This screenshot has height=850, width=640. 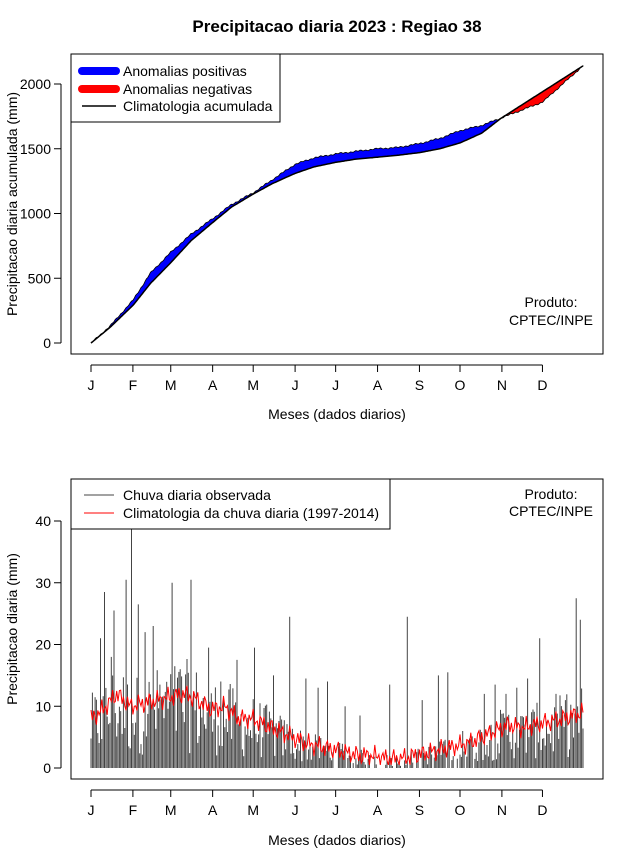 I want to click on y-tick-label-1-3: 1500, so click(x=35, y=149).